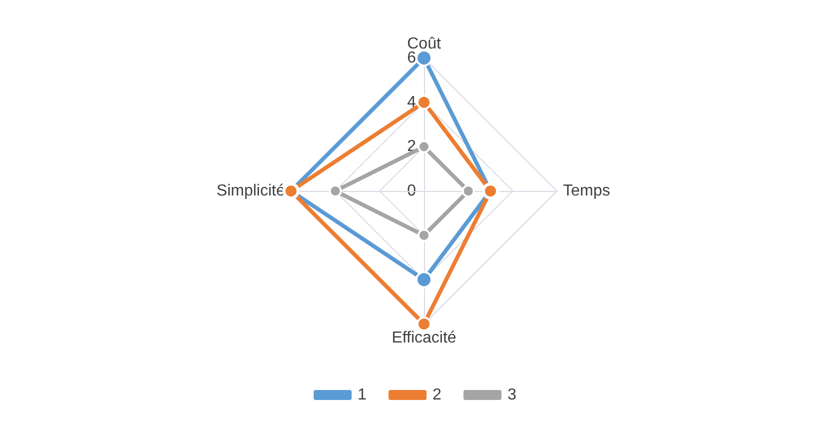 This screenshot has height=436, width=828. Describe the element at coordinates (511, 395) in the screenshot. I see `legend-label: 3` at that location.